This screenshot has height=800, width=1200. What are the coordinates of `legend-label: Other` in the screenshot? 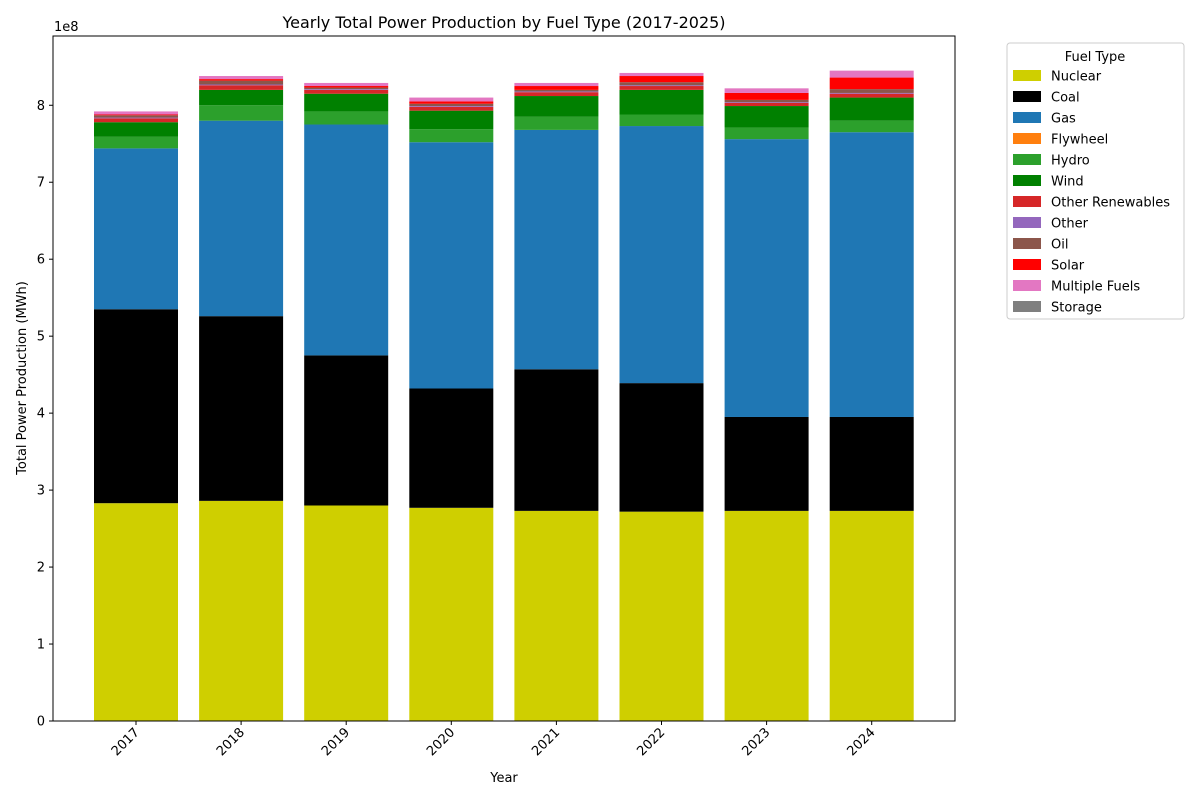 It's located at (1070, 224).